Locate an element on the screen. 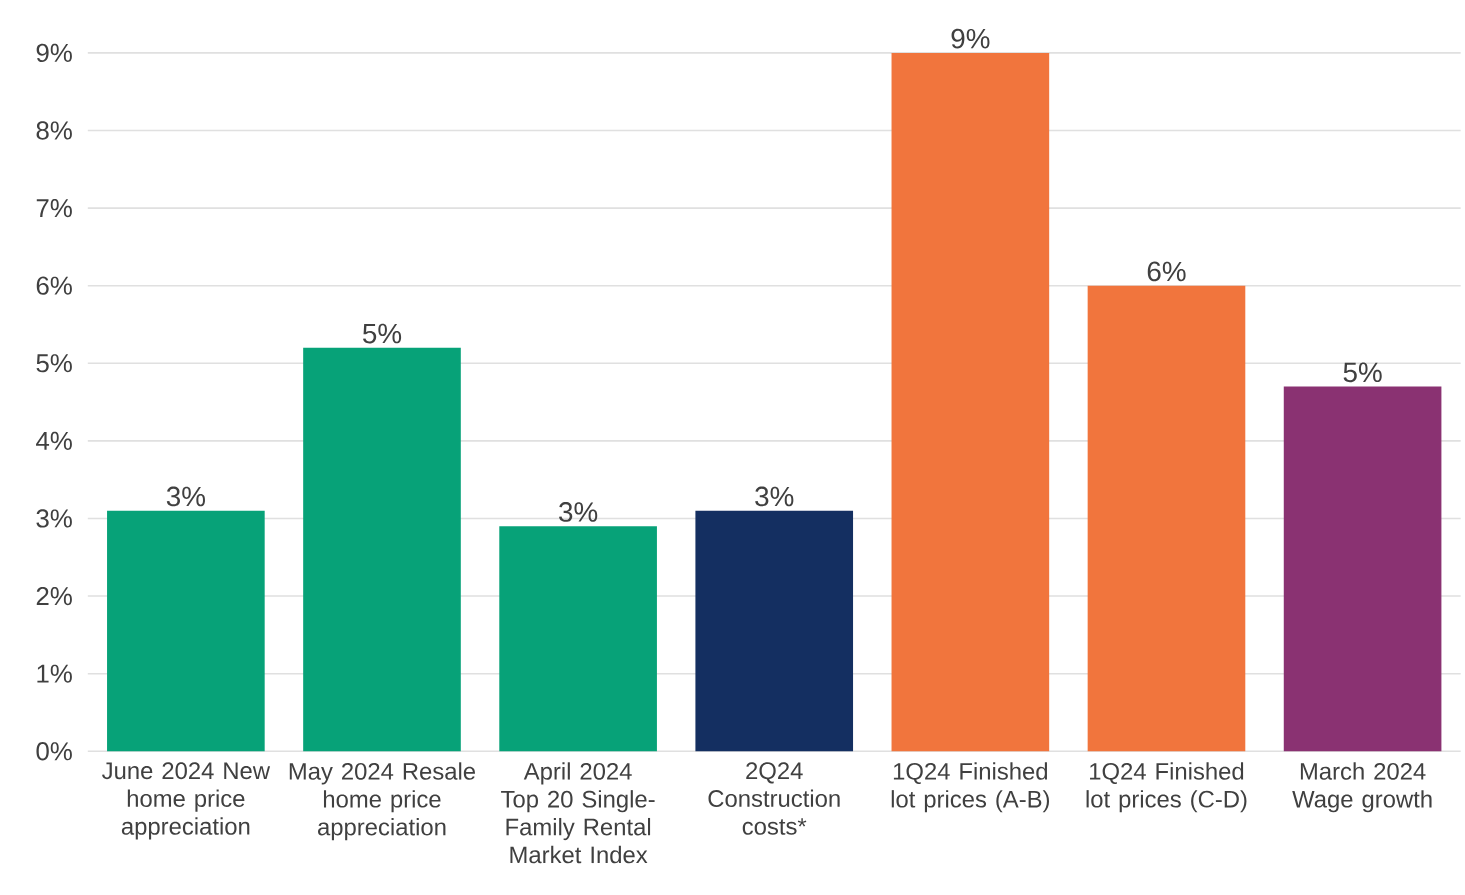 Image resolution: width=1465 pixels, height=895 pixels. y-tick-label: 7% is located at coordinates (54, 208).